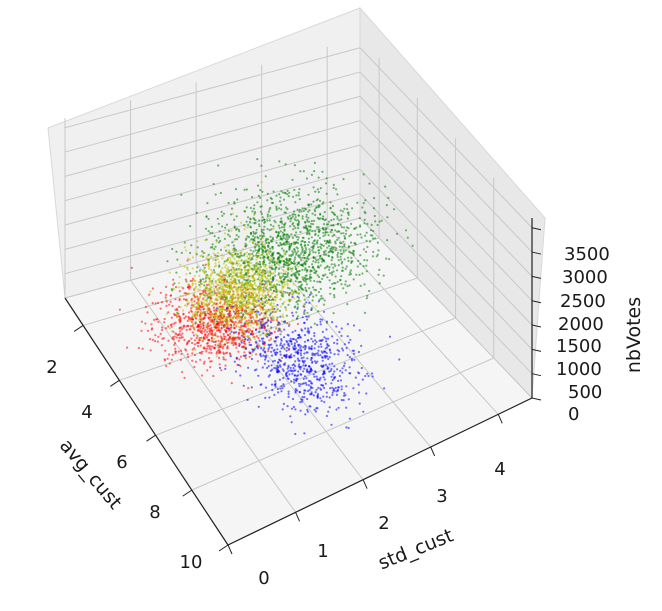  What do you see at coordinates (146, 421) in the screenshot?
I see `x-axis-line` at bounding box center [146, 421].